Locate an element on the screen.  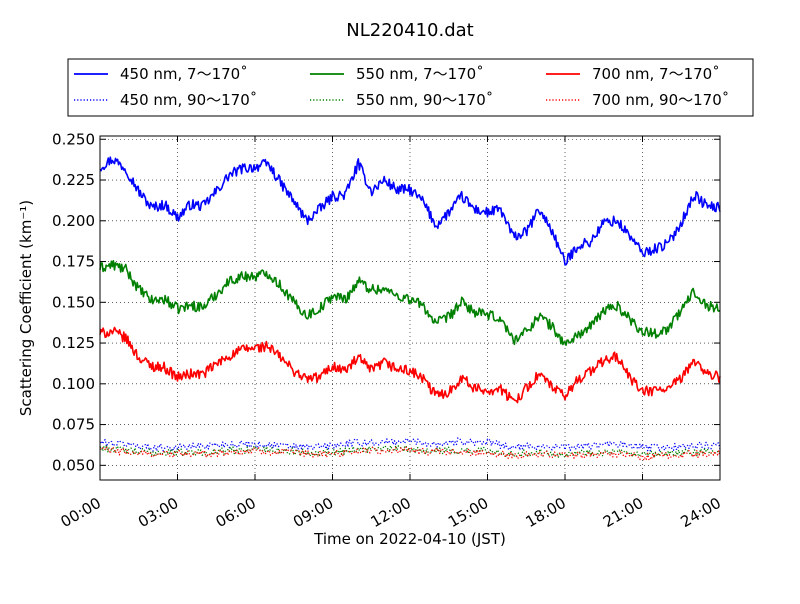
y-tick-label: 0.200 is located at coordinates (73, 221).